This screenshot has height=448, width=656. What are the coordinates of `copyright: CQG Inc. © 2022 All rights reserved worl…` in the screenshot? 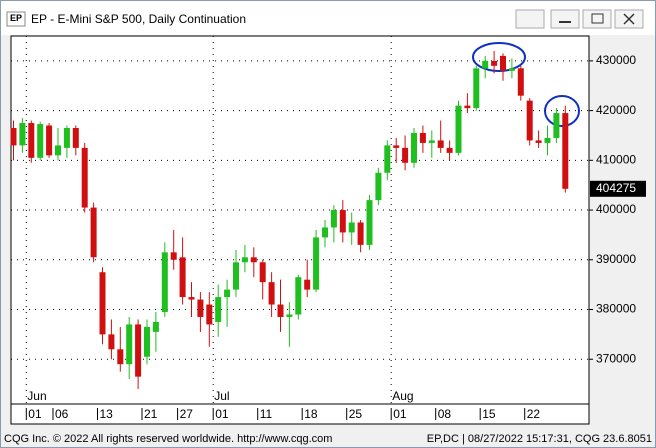 It's located at (168, 439).